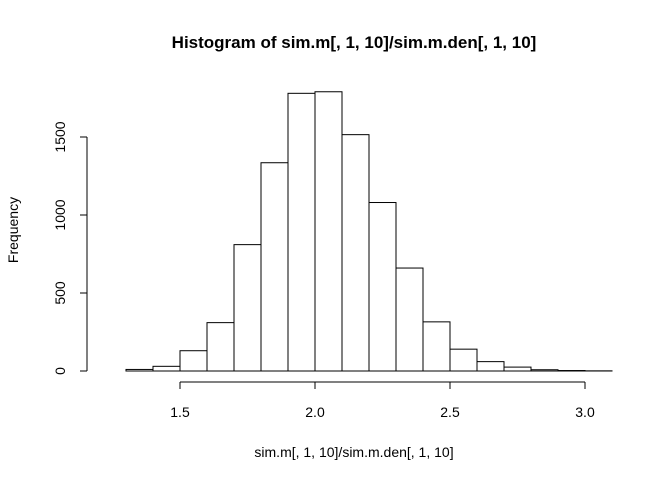 The height and width of the screenshot is (480, 672). What do you see at coordinates (585, 412) in the screenshot?
I see `x-tick-label: 3.0` at bounding box center [585, 412].